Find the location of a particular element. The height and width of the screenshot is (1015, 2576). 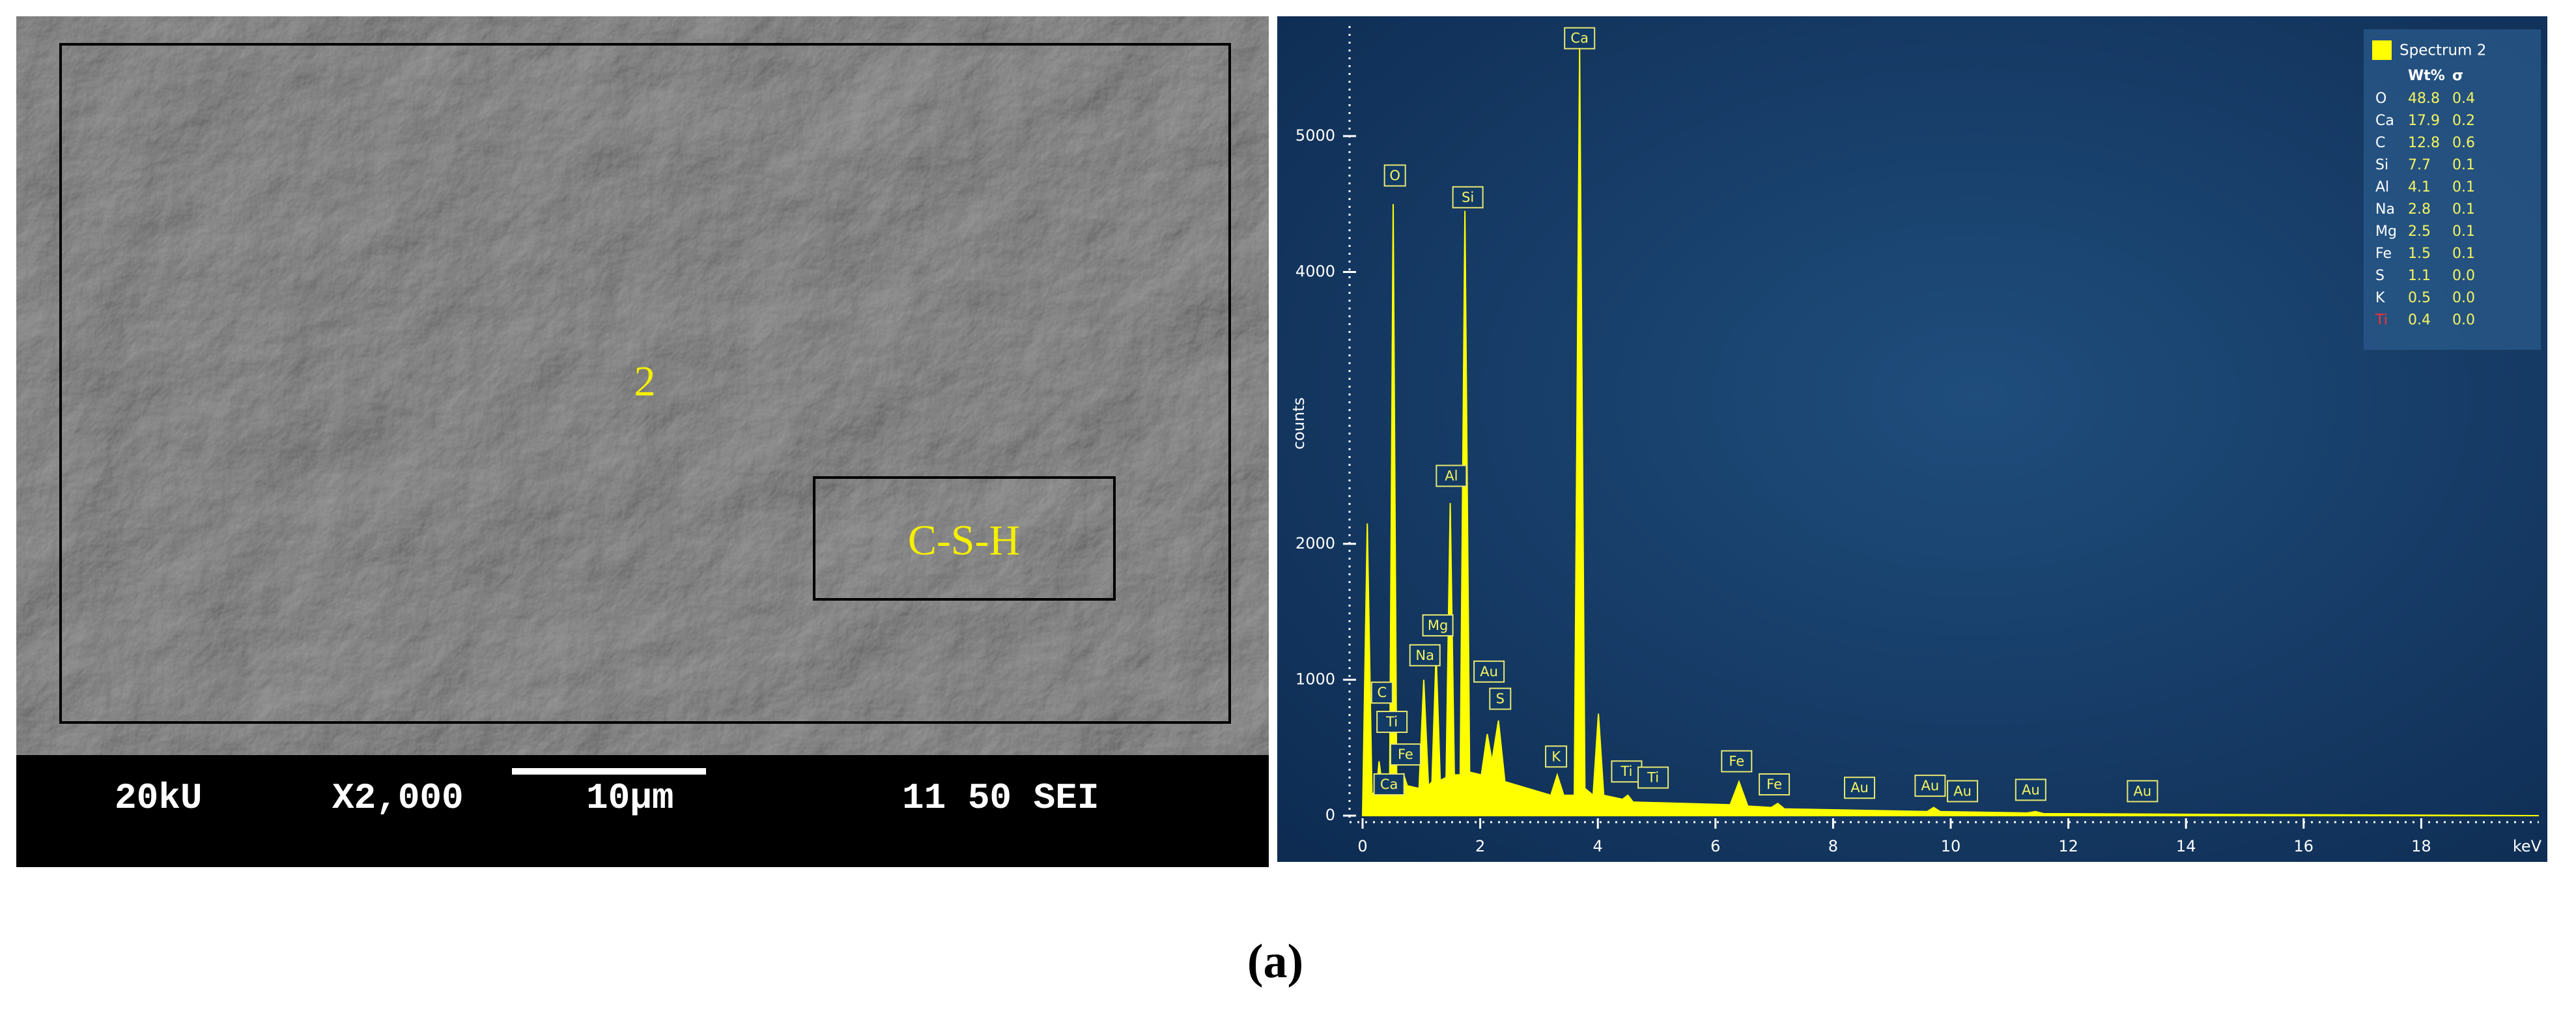

csh-region is located at coordinates (964, 538).